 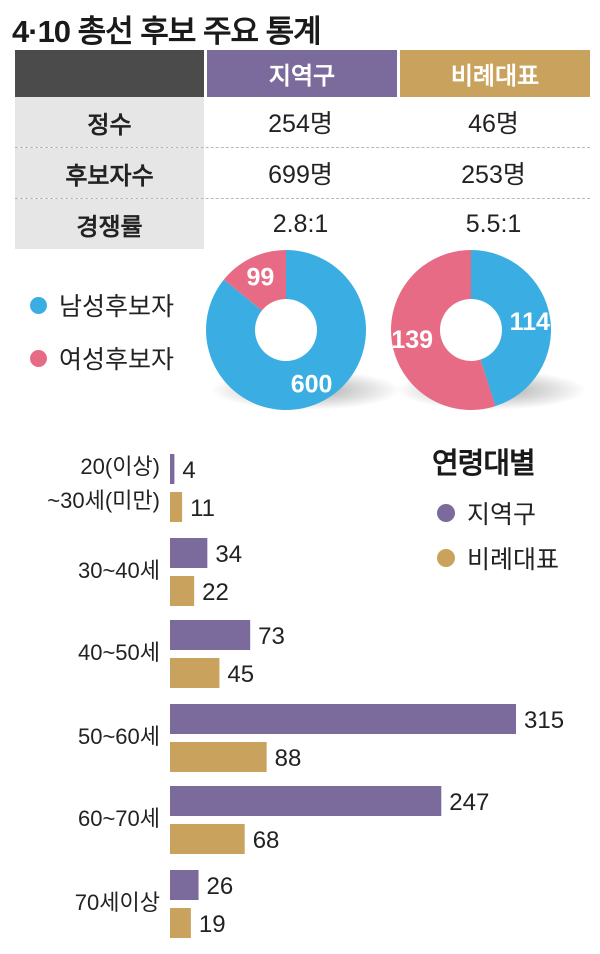 I want to click on bar-value-label: 45, so click(x=240, y=674).